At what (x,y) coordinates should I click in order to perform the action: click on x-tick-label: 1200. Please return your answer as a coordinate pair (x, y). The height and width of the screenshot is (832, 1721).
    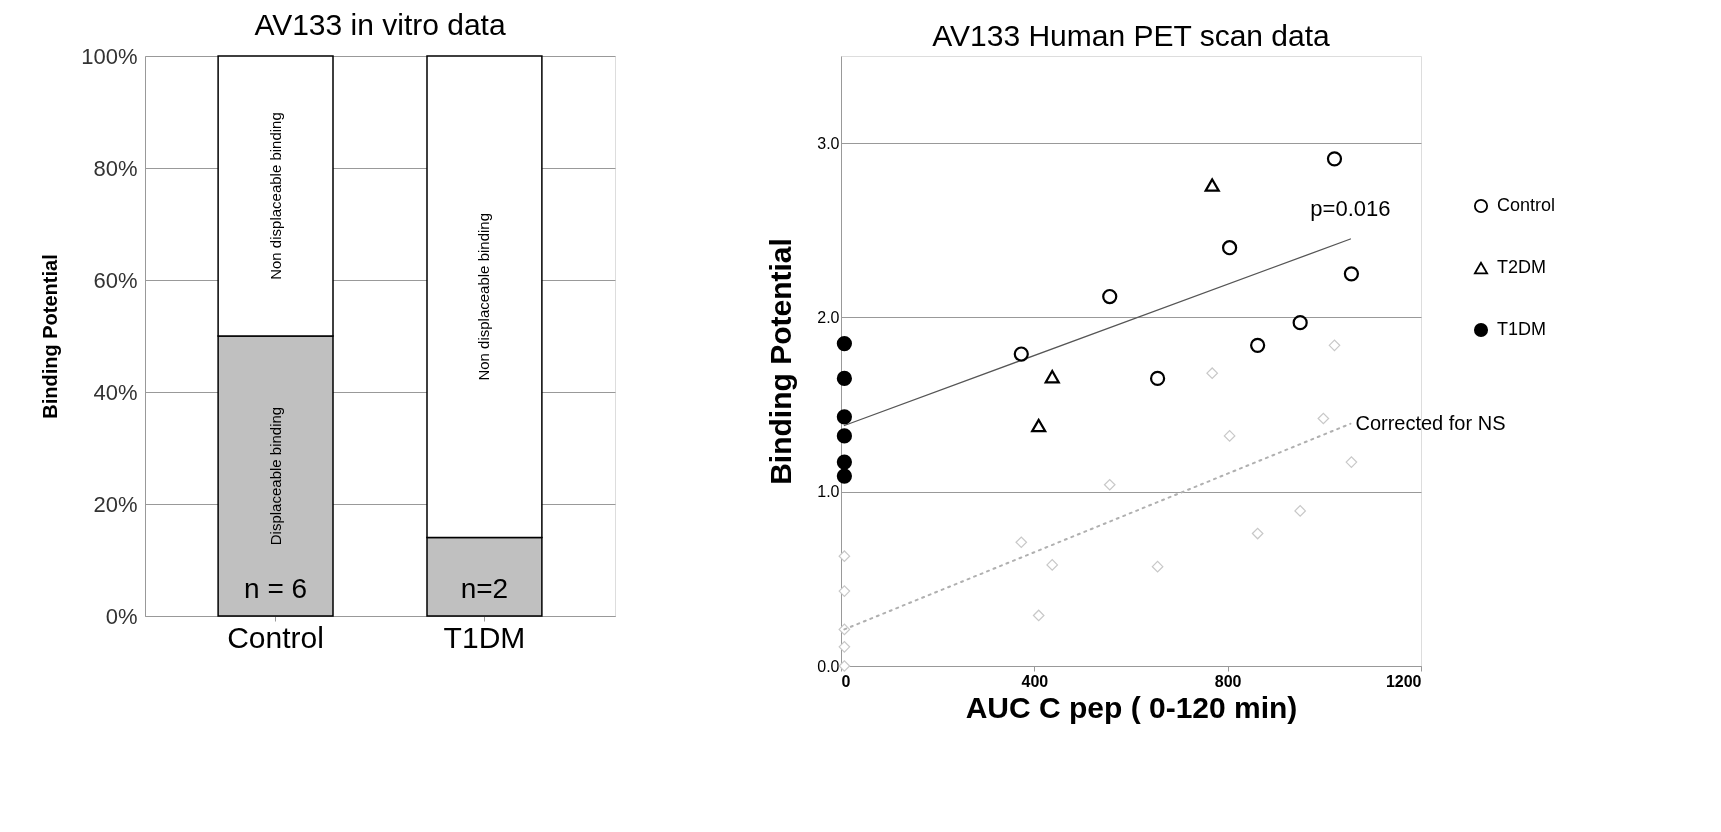
    Looking at the image, I should click on (1403, 681).